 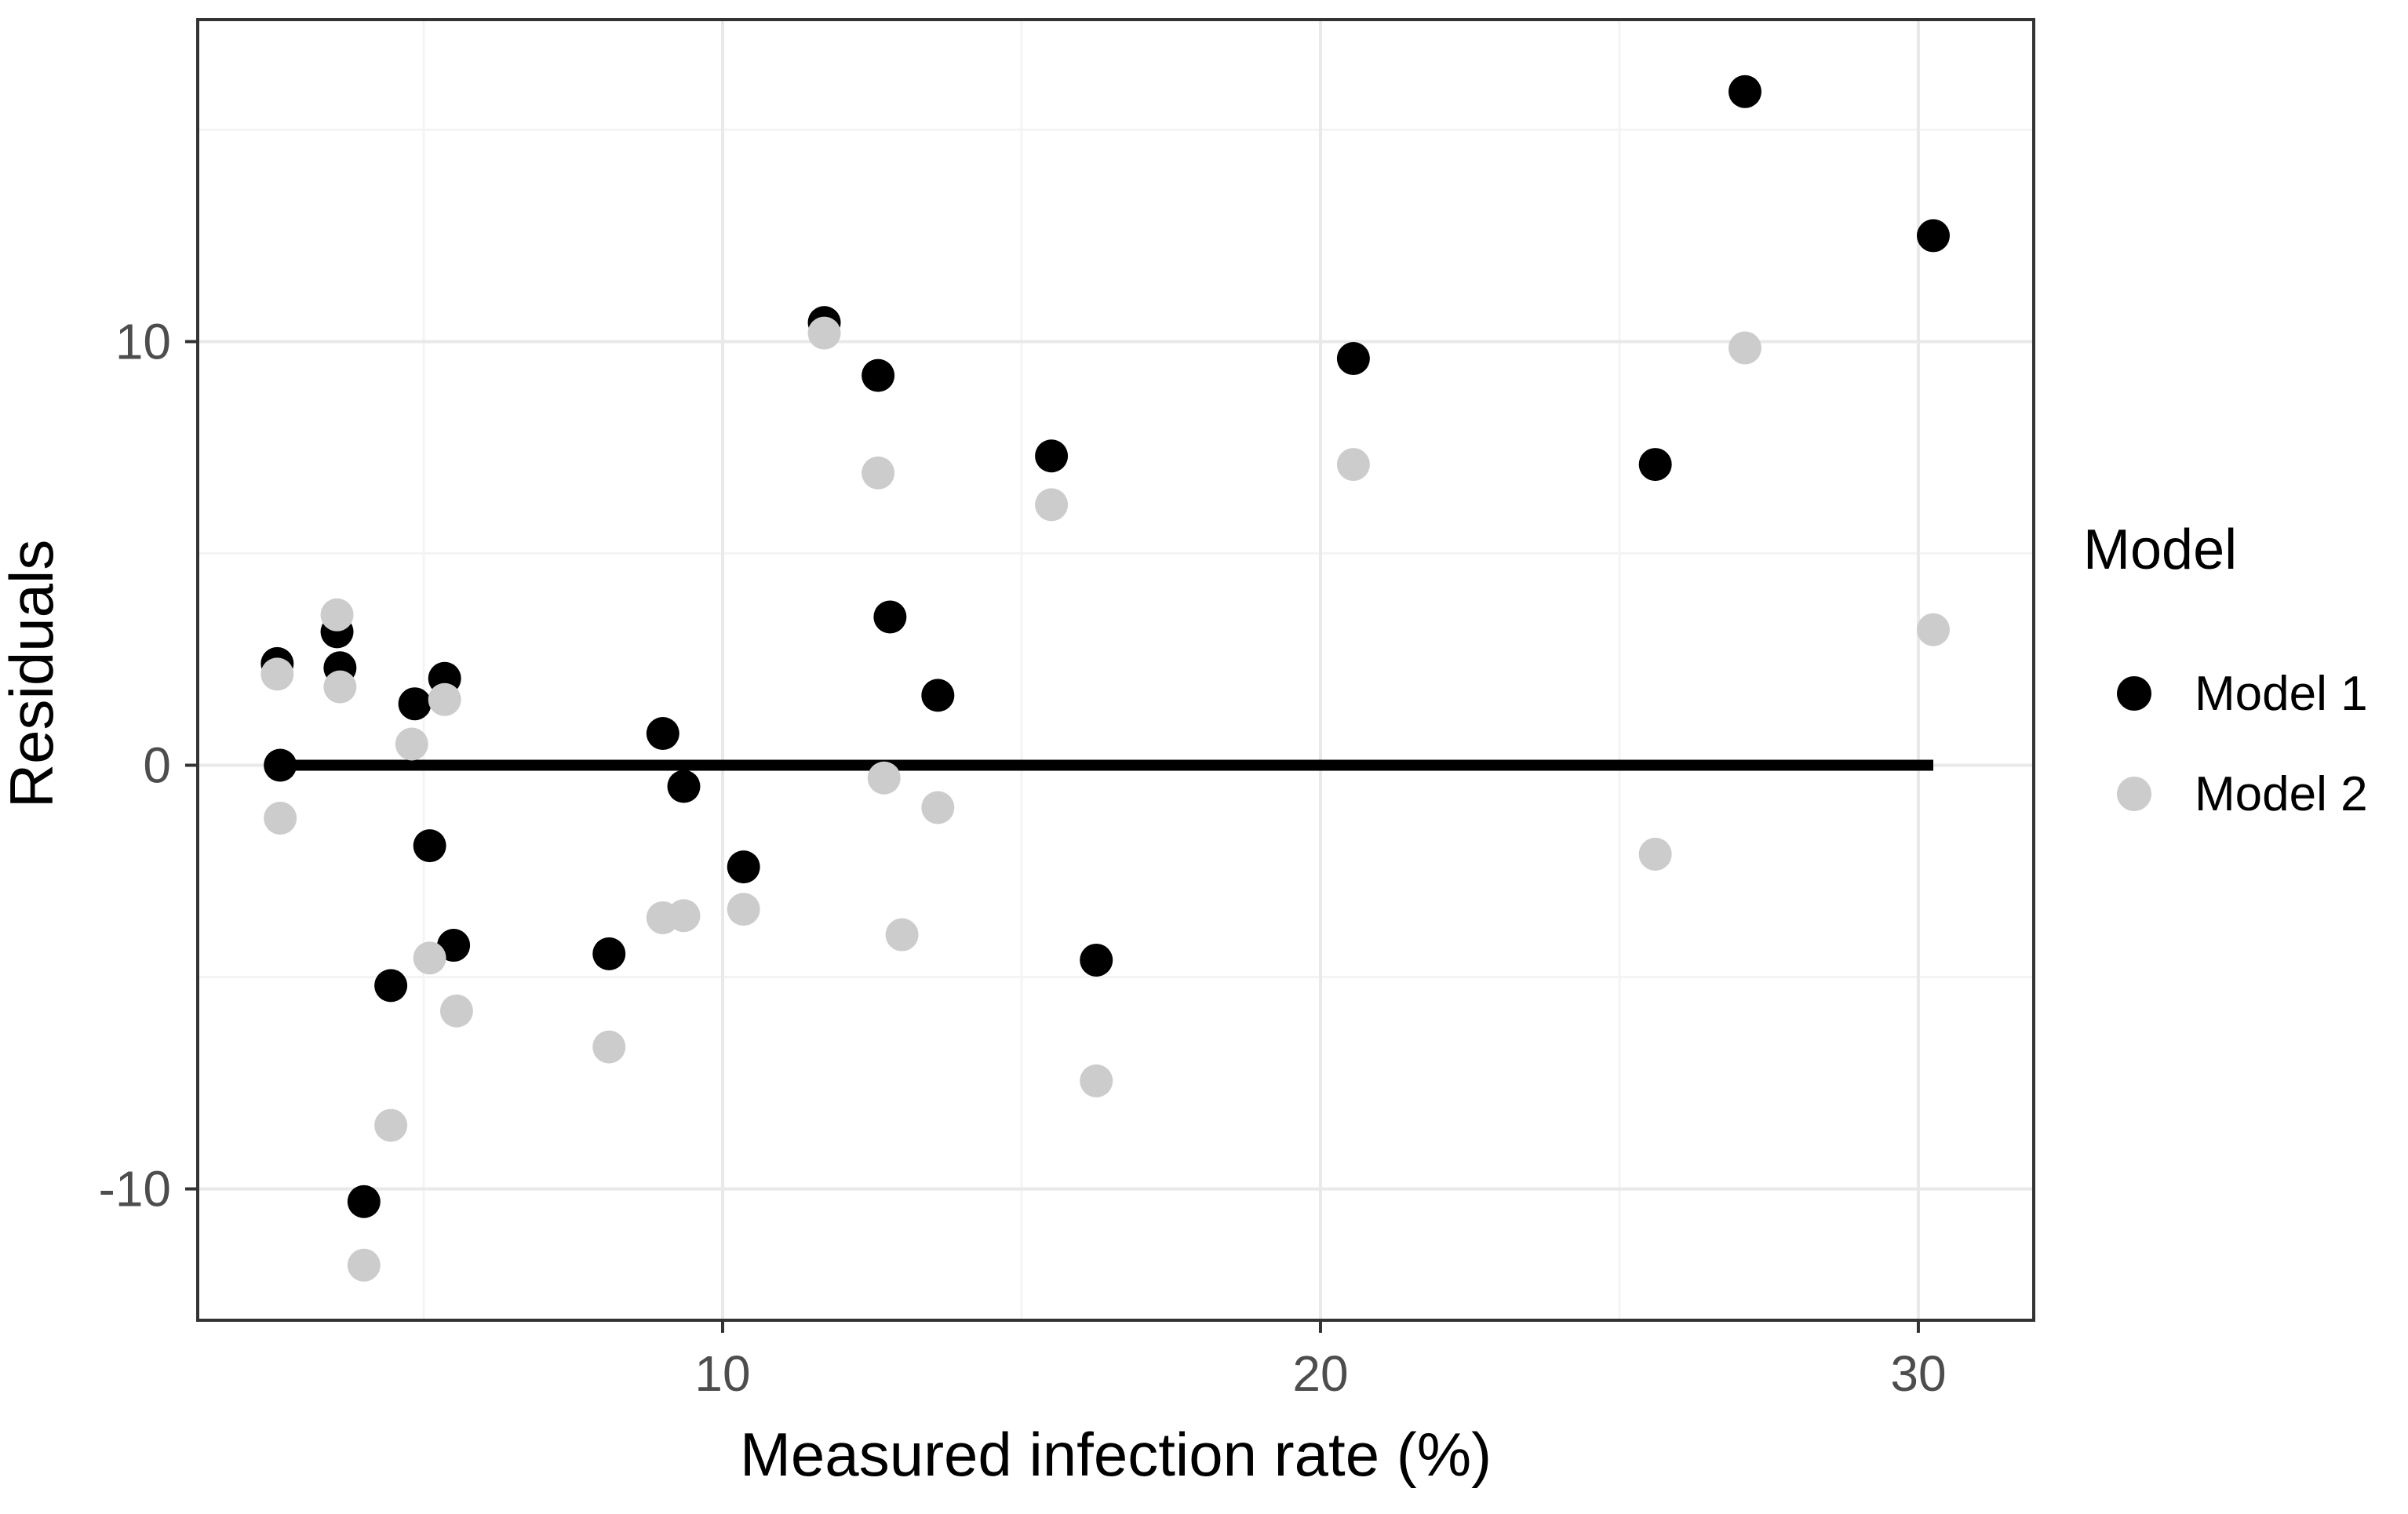 I want to click on y-tick-label: 10, so click(x=143, y=341).